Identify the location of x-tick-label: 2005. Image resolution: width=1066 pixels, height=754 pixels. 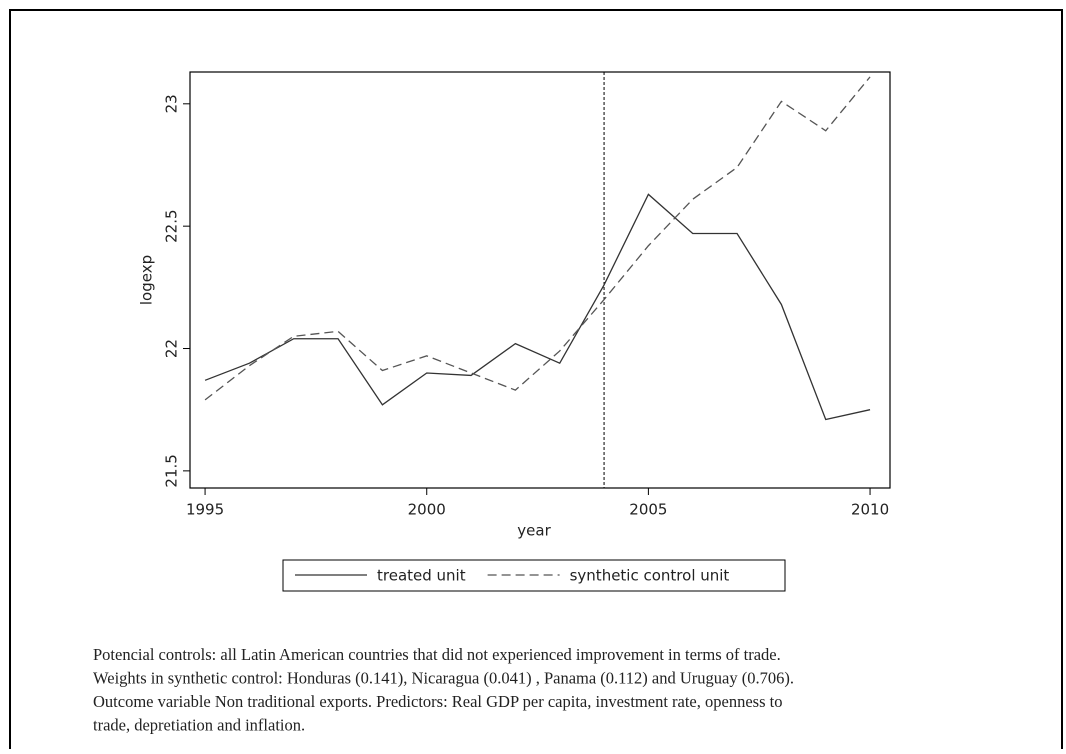
(648, 510).